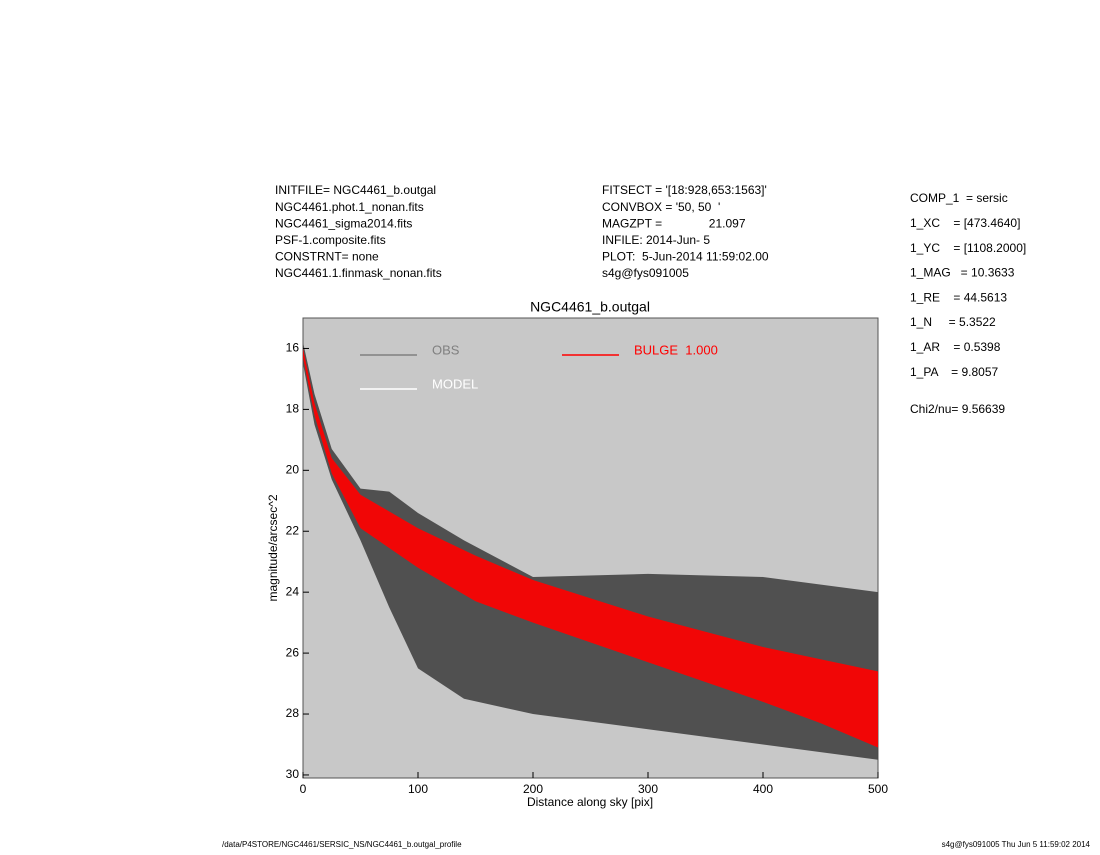 The height and width of the screenshot is (855, 1100). Describe the element at coordinates (656, 240) in the screenshot. I see `header-middle: INFILE: 2014-Jun- 5` at that location.